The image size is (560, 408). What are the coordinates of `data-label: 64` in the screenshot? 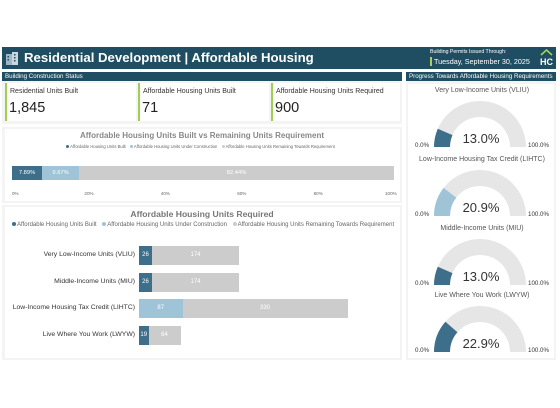 It's located at (164, 334).